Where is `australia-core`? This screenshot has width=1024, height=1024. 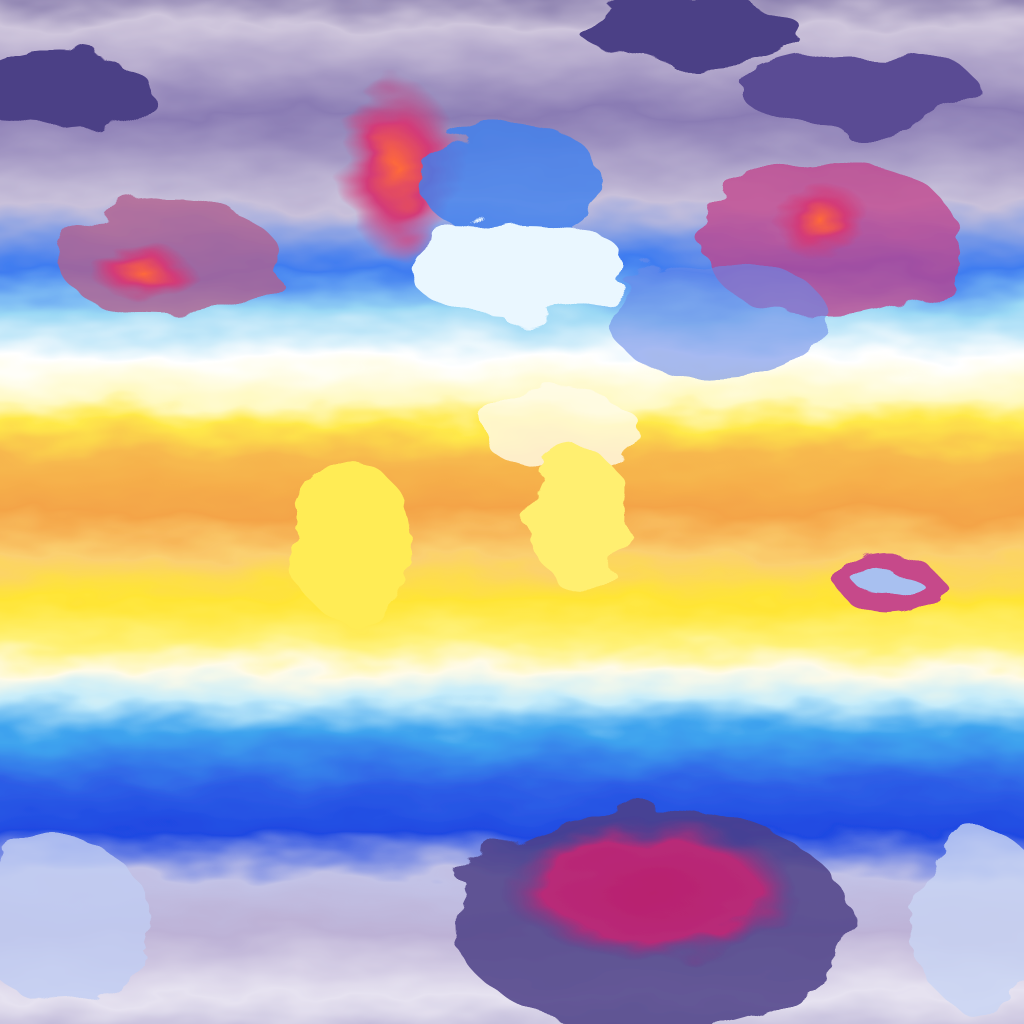 australia-core is located at coordinates (890, 585).